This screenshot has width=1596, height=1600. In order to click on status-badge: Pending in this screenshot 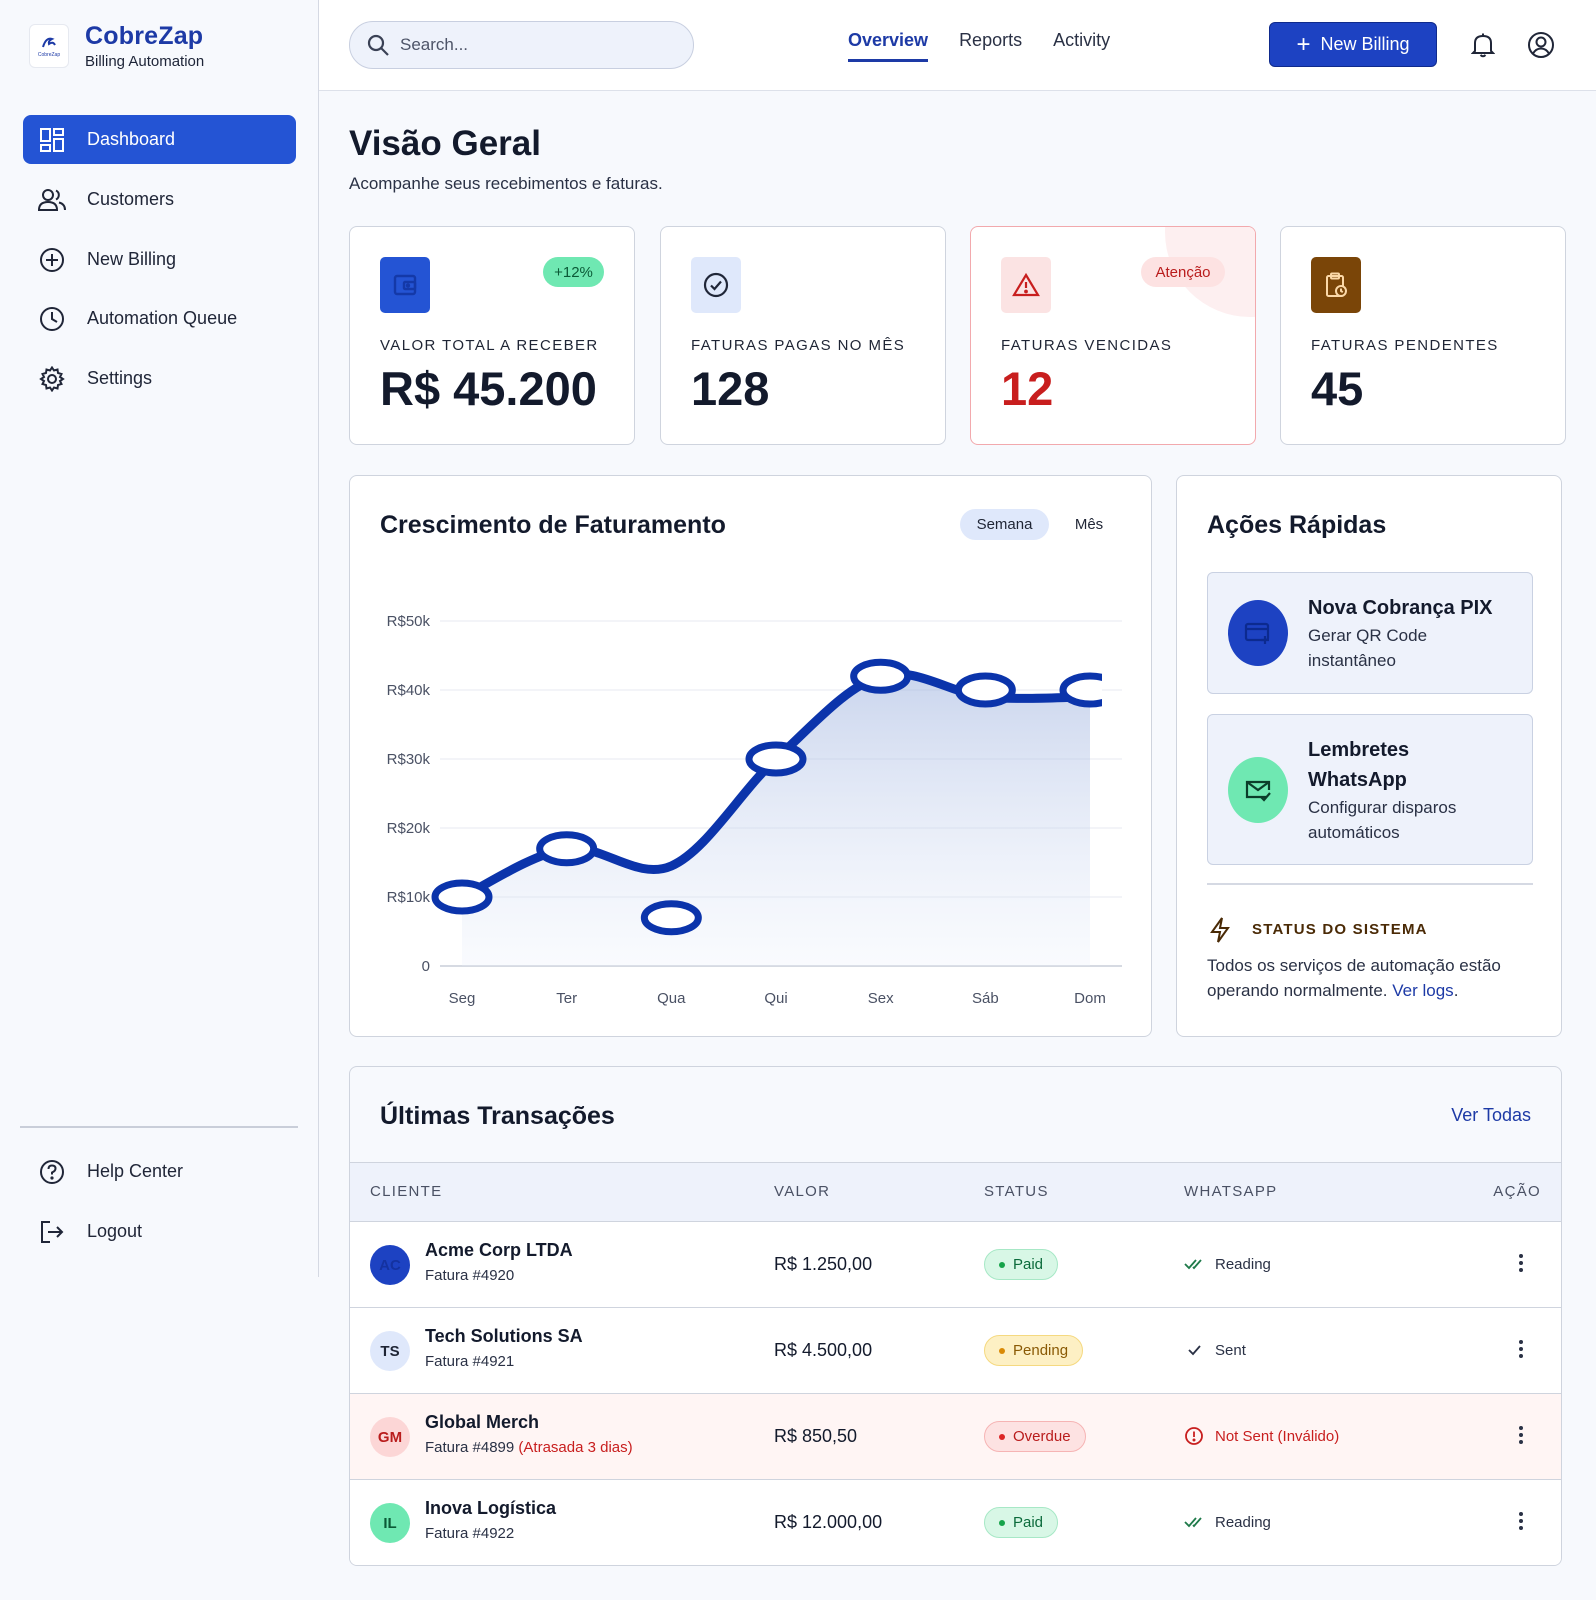, I will do `click(1034, 1350)`.